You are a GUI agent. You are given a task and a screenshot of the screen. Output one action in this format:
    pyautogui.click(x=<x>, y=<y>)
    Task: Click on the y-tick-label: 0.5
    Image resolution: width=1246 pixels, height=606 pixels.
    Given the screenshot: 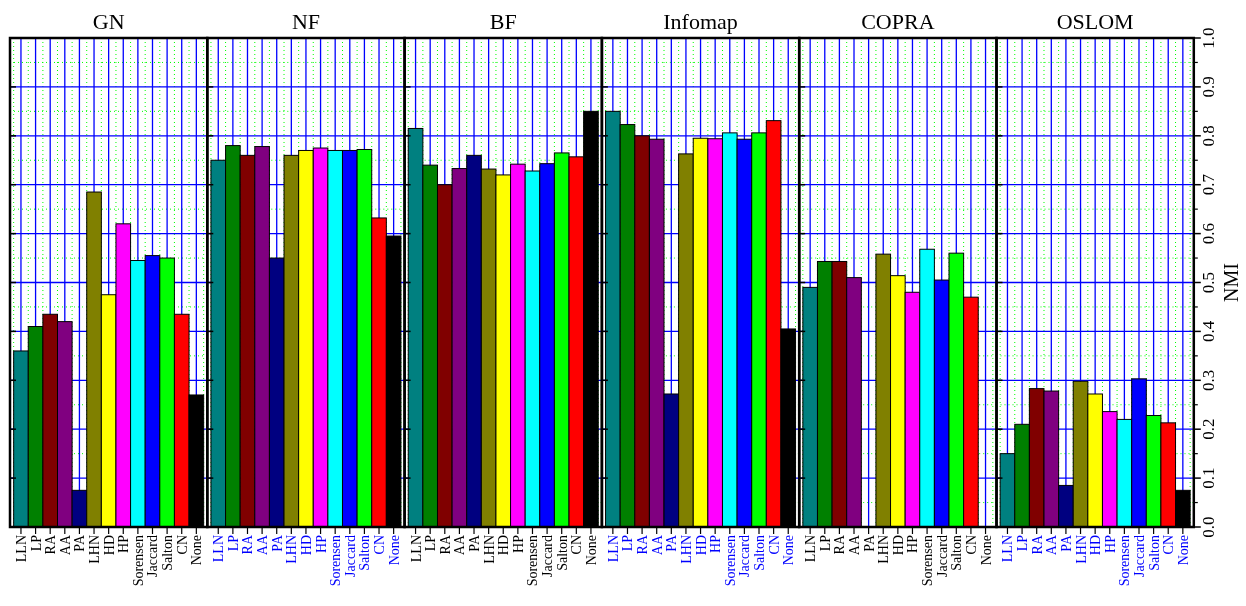 What is the action you would take?
    pyautogui.click(x=1208, y=282)
    